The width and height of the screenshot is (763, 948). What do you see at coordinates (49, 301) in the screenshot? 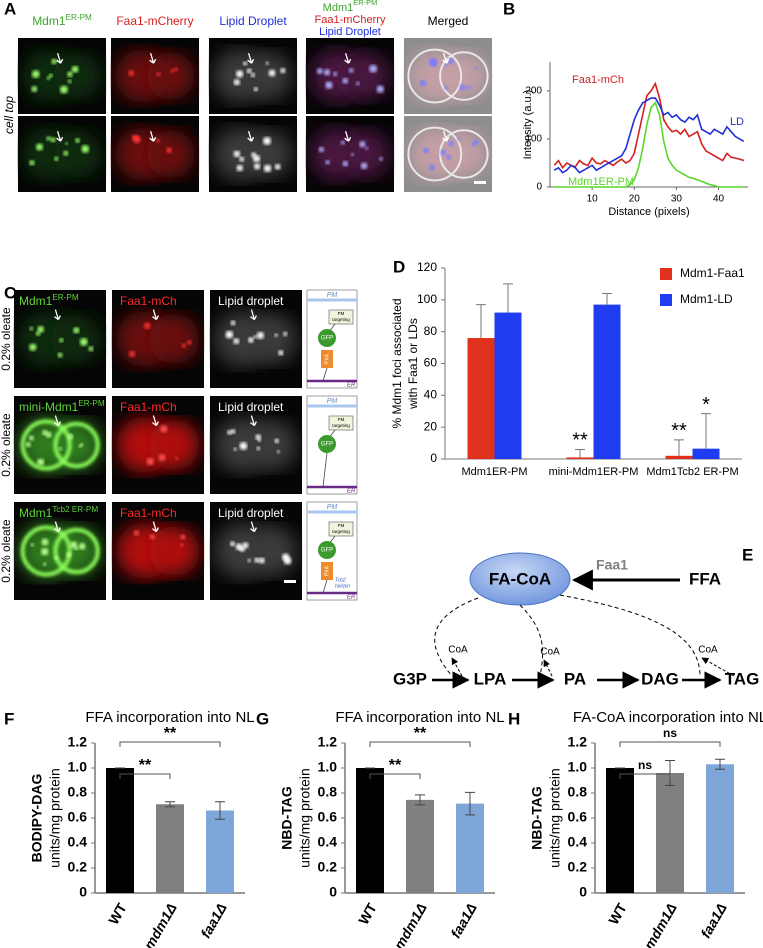
I see `construct-label: Mdm1ER-PM` at bounding box center [49, 301].